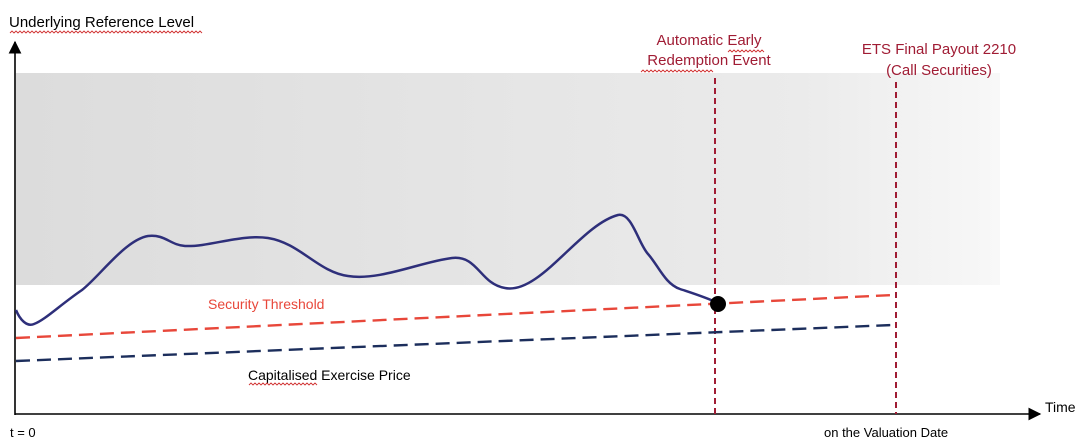  What do you see at coordinates (283, 384) in the screenshot?
I see `exercise-price-label-underline` at bounding box center [283, 384].